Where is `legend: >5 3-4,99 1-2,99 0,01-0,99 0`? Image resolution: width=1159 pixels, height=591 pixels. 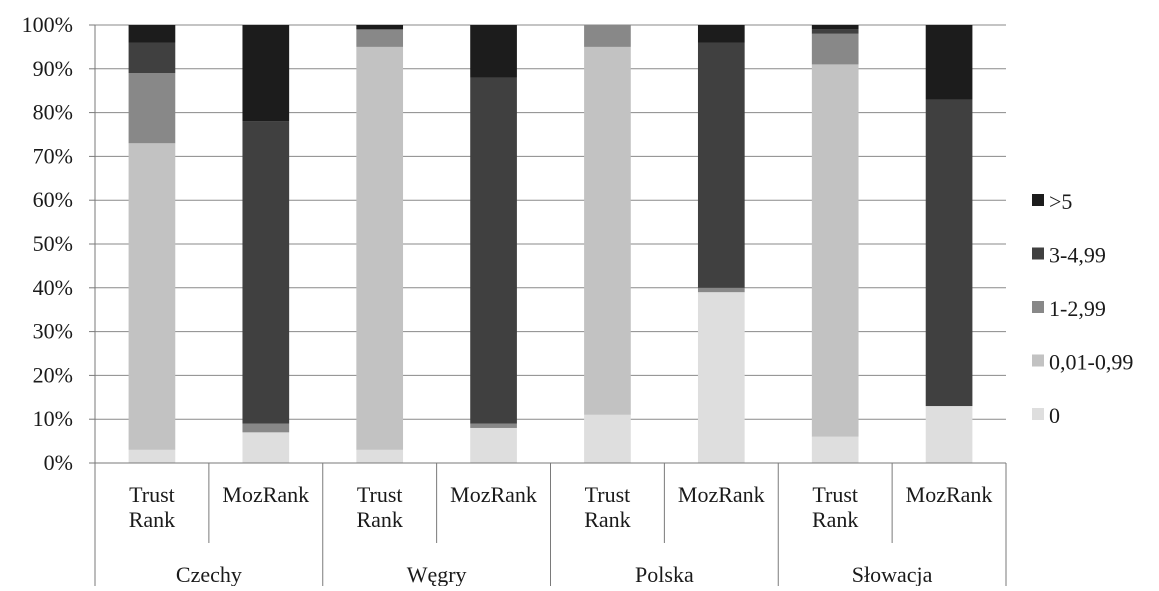 legend: >5 3-4,99 1-2,99 0,01-0,99 0 is located at coordinates (1082, 308).